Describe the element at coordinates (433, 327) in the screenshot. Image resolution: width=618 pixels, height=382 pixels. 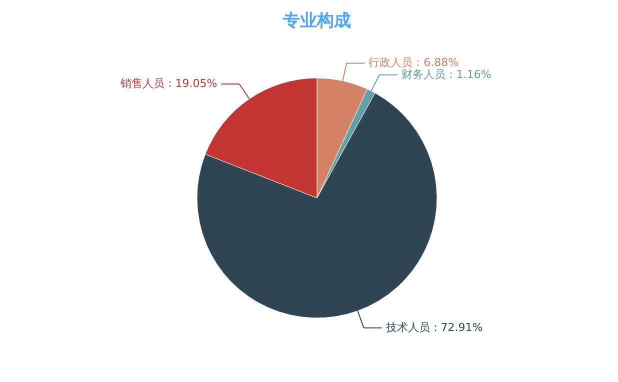
I see `slice-label: 技术人员：72.91%` at that location.